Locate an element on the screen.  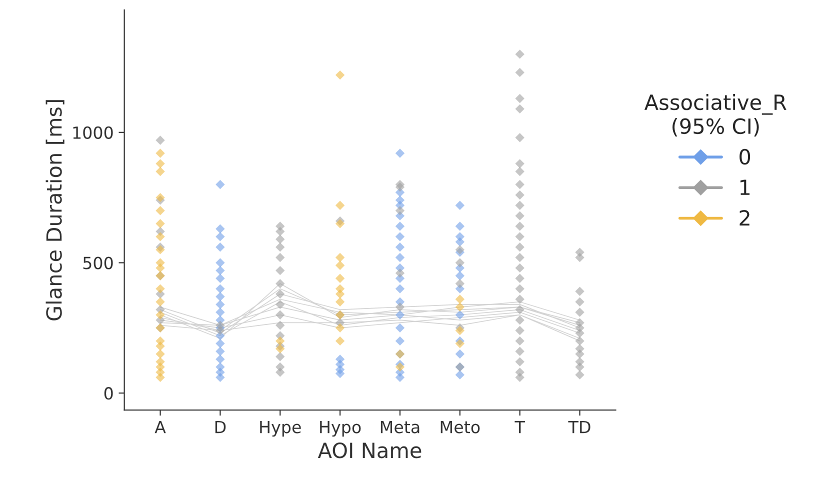
x-tick-label: Hypo is located at coordinates (340, 428).